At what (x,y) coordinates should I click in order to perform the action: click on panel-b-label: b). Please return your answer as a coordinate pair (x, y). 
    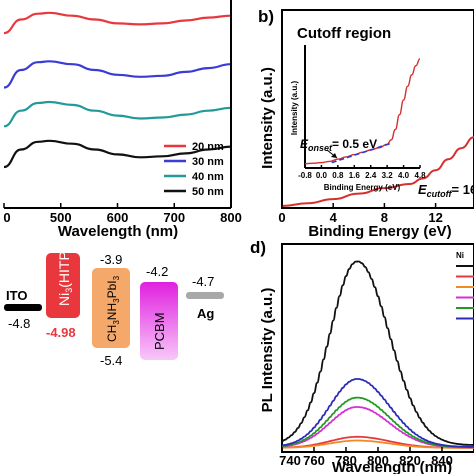
    Looking at the image, I should click on (266, 16).